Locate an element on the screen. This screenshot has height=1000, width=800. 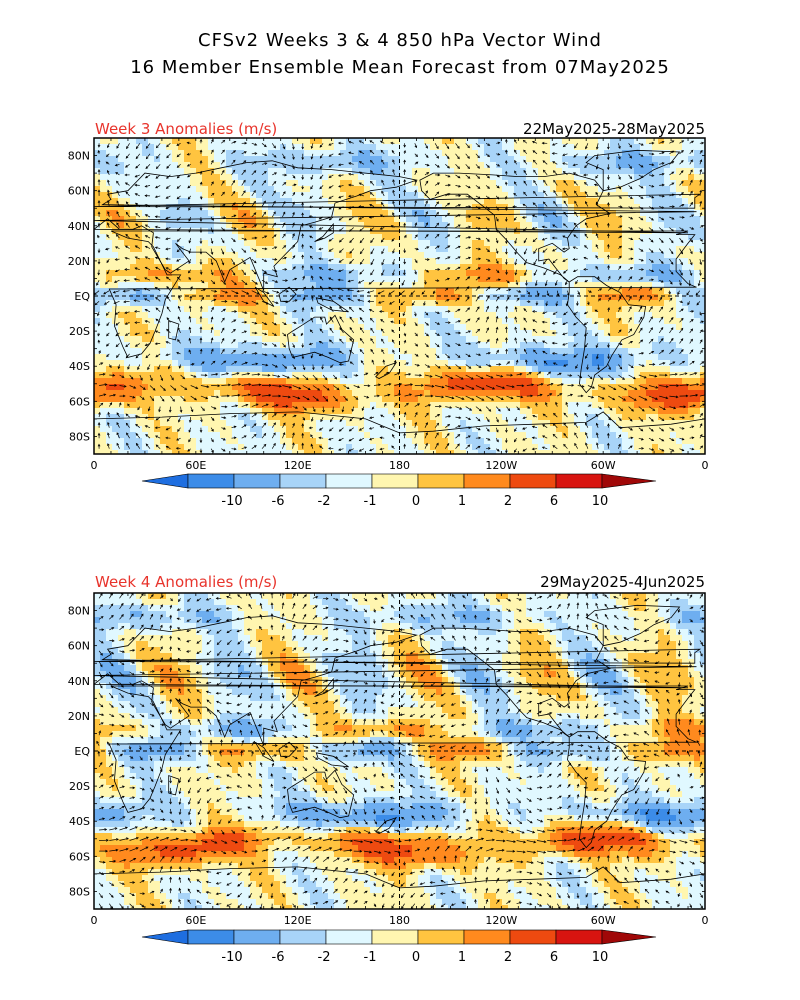
week3-panel-label: Week 3 Anomalies (m/s) is located at coordinates (186, 129).